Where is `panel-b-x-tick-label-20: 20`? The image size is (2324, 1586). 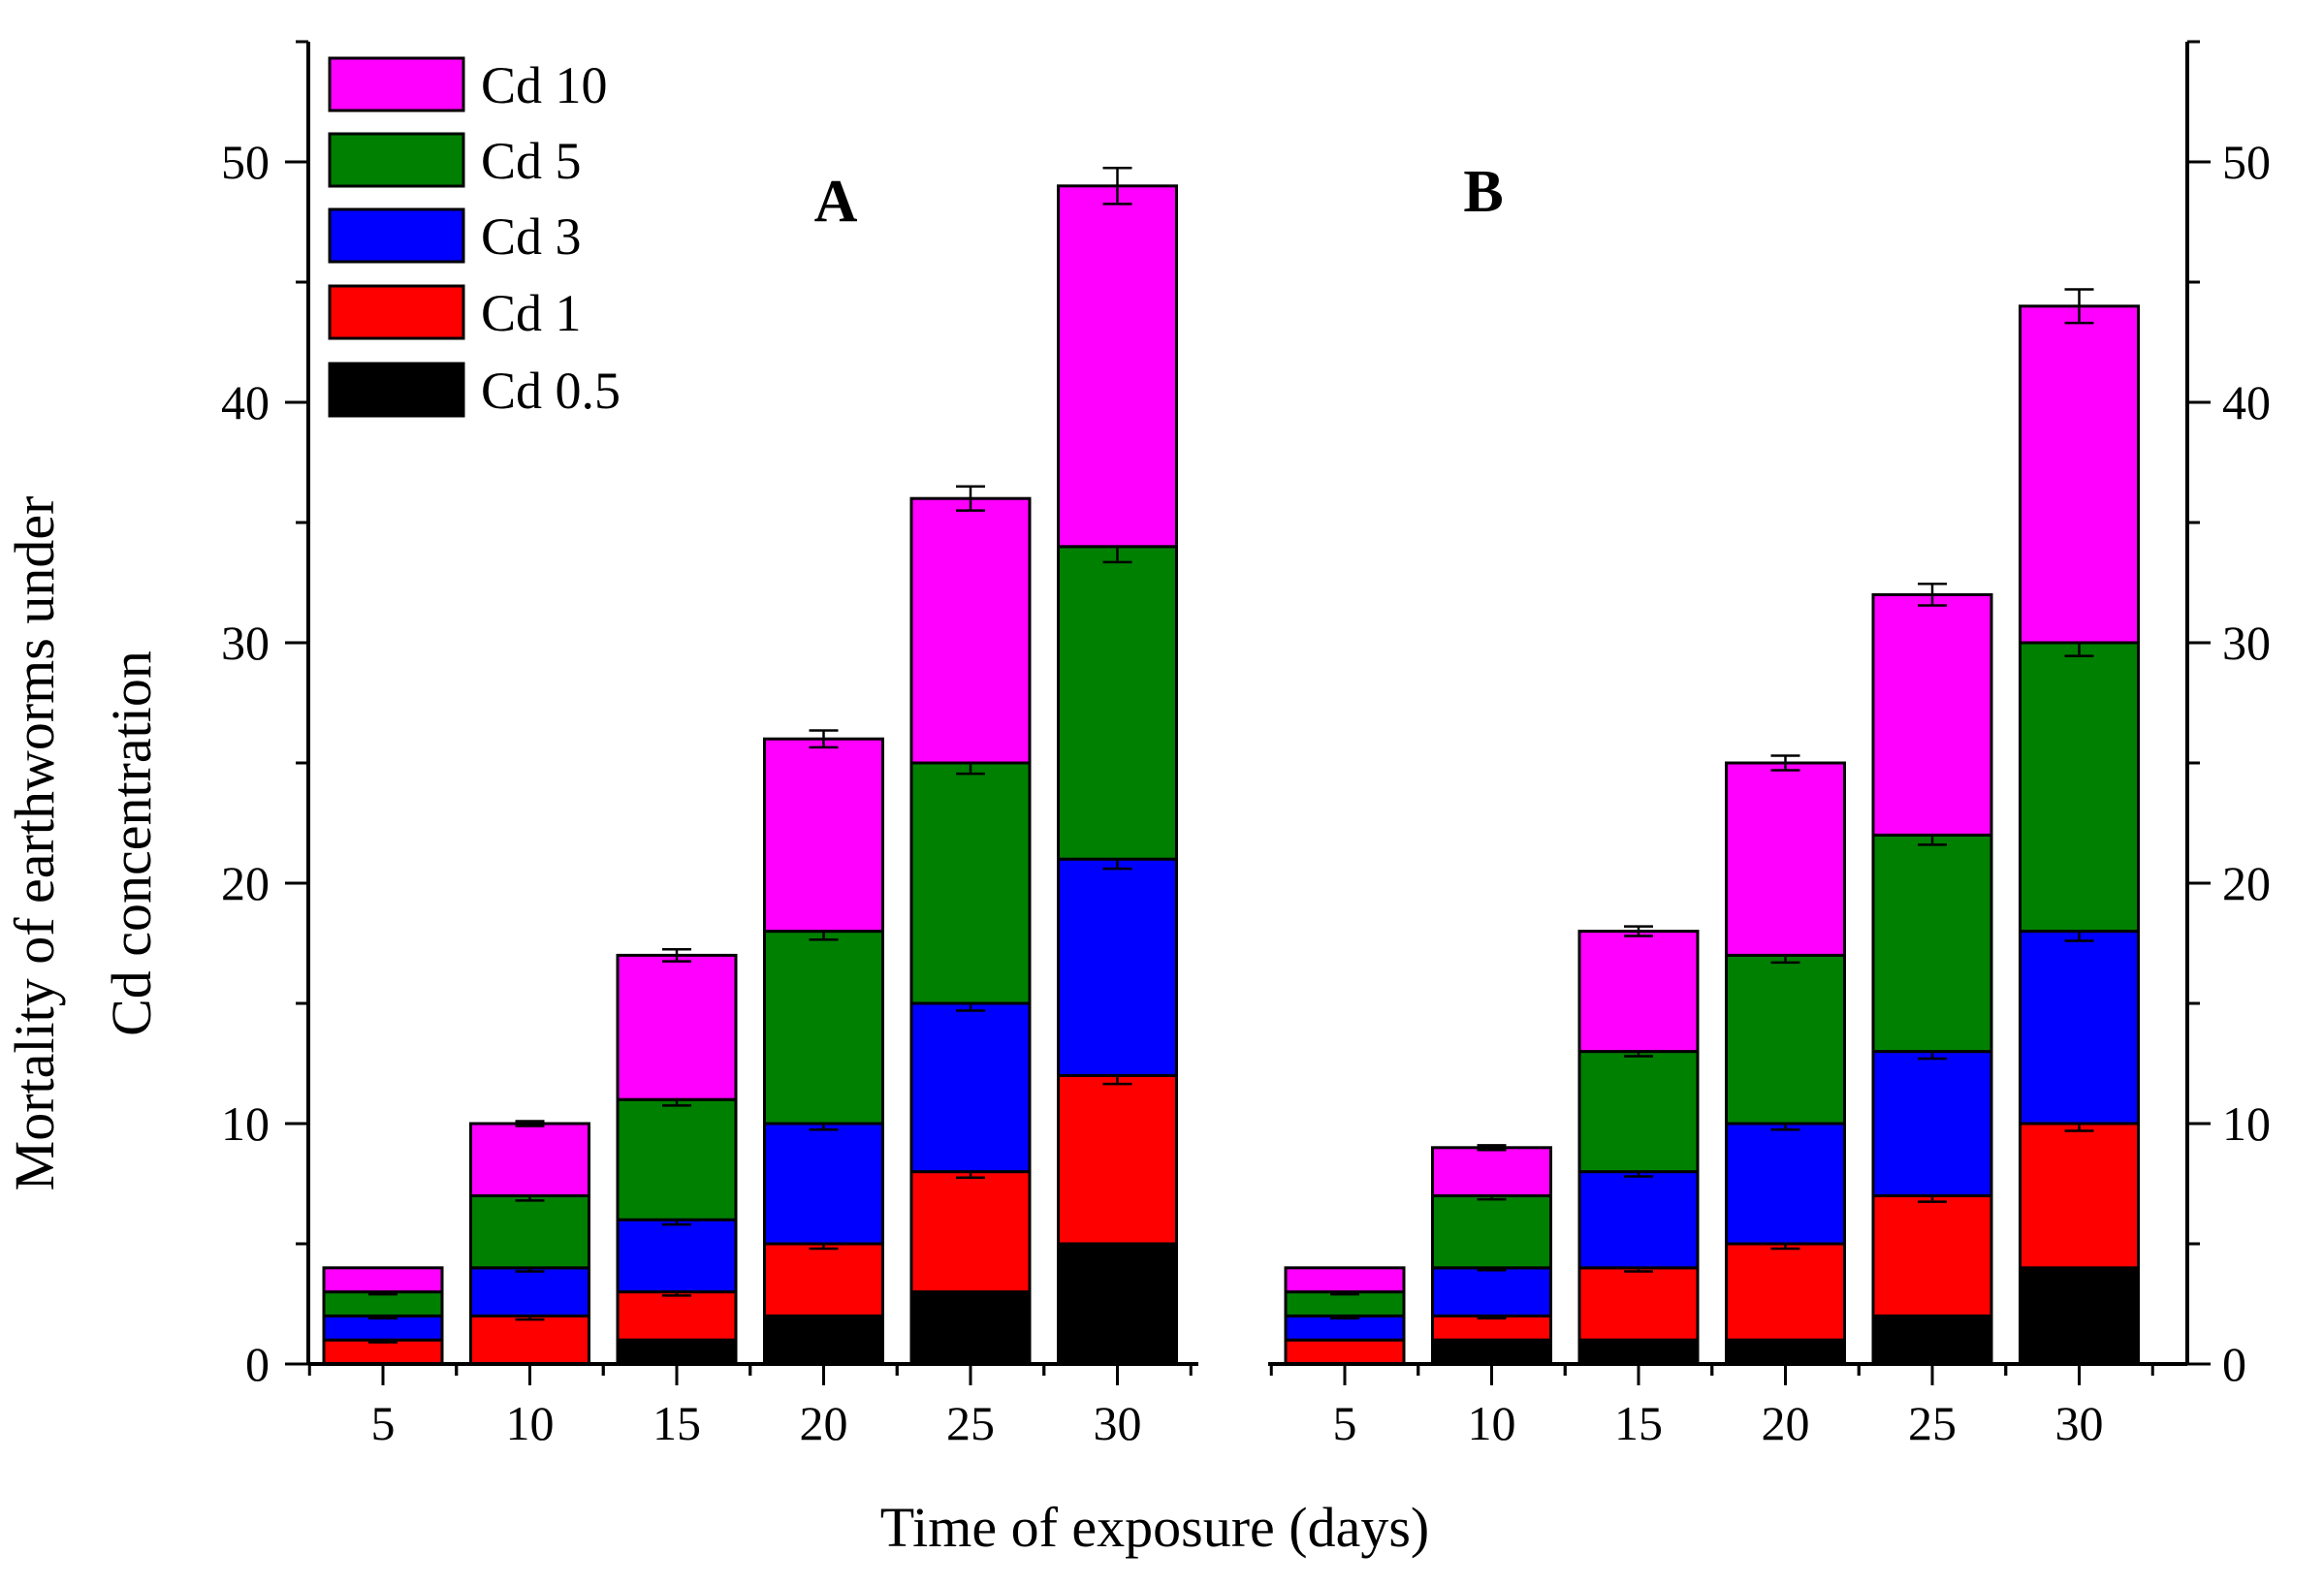 panel-b-x-tick-label-20: 20 is located at coordinates (1786, 1423).